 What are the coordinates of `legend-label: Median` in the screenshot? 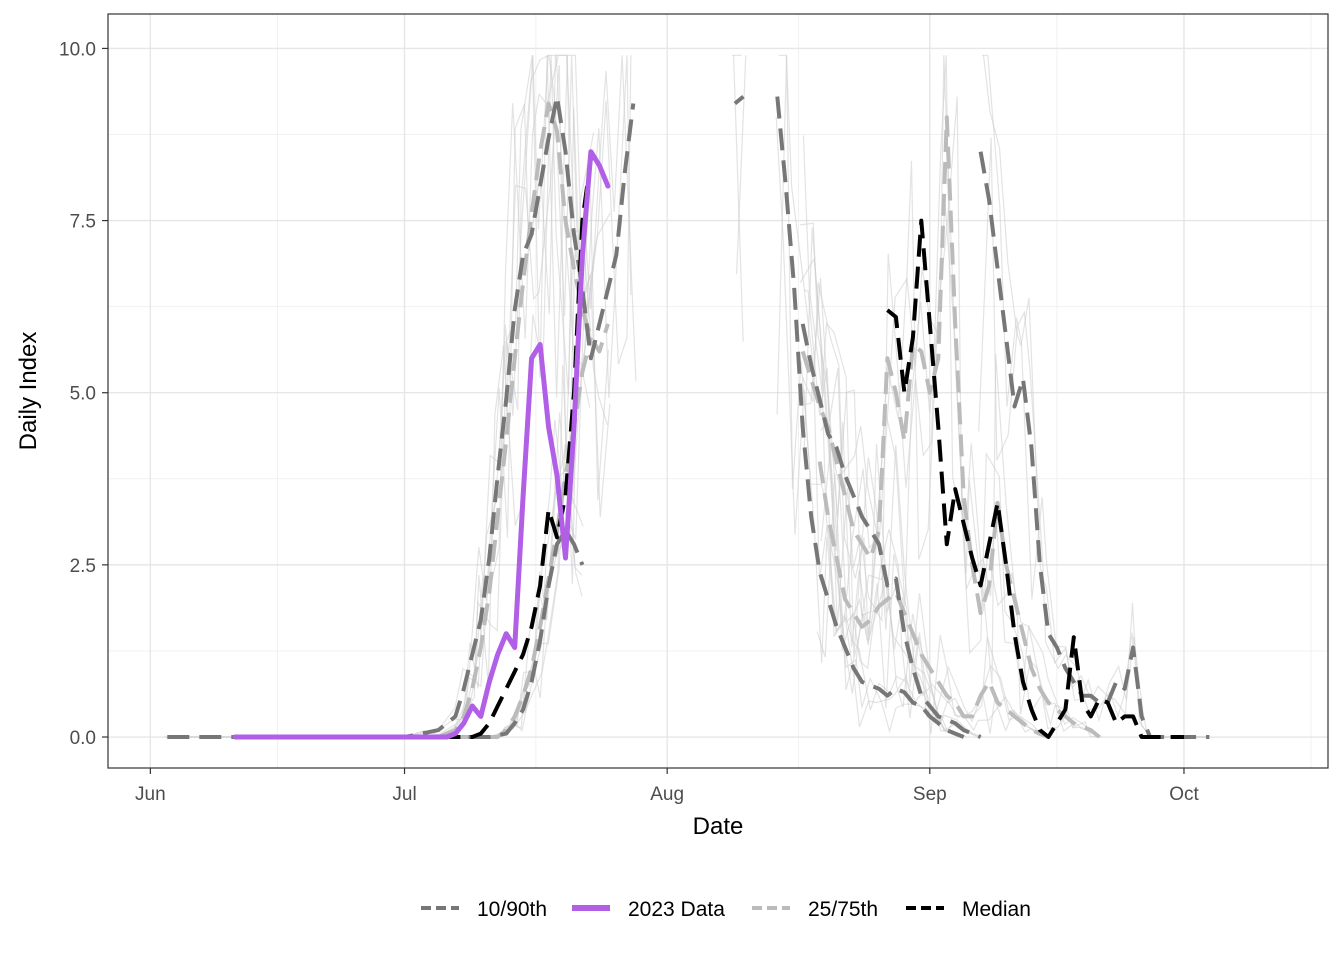 It's located at (996, 909).